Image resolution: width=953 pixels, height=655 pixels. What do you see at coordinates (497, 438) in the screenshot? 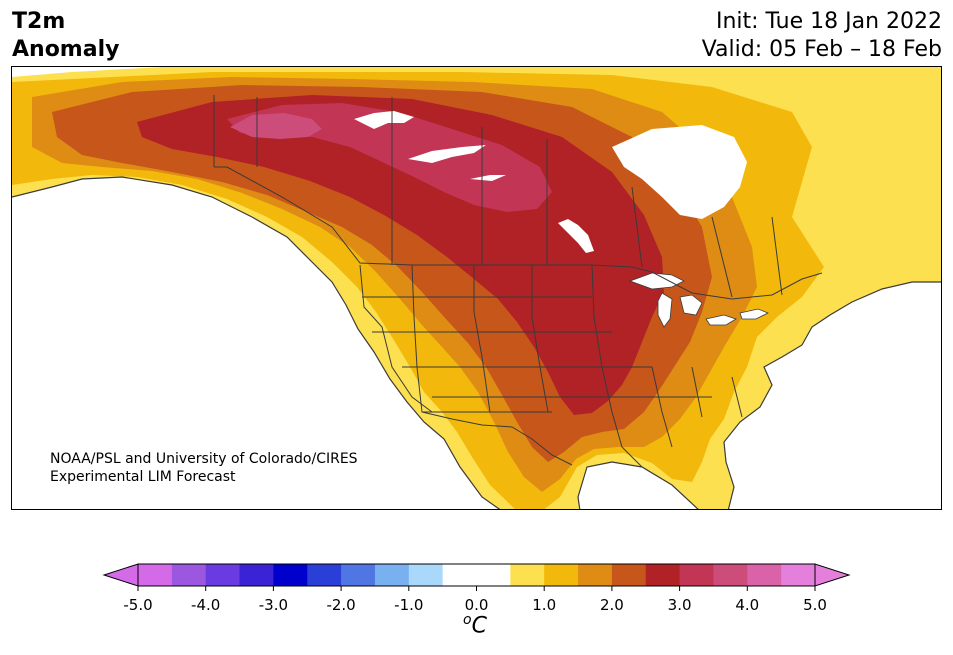
I see `us-mexico-border` at bounding box center [497, 438].